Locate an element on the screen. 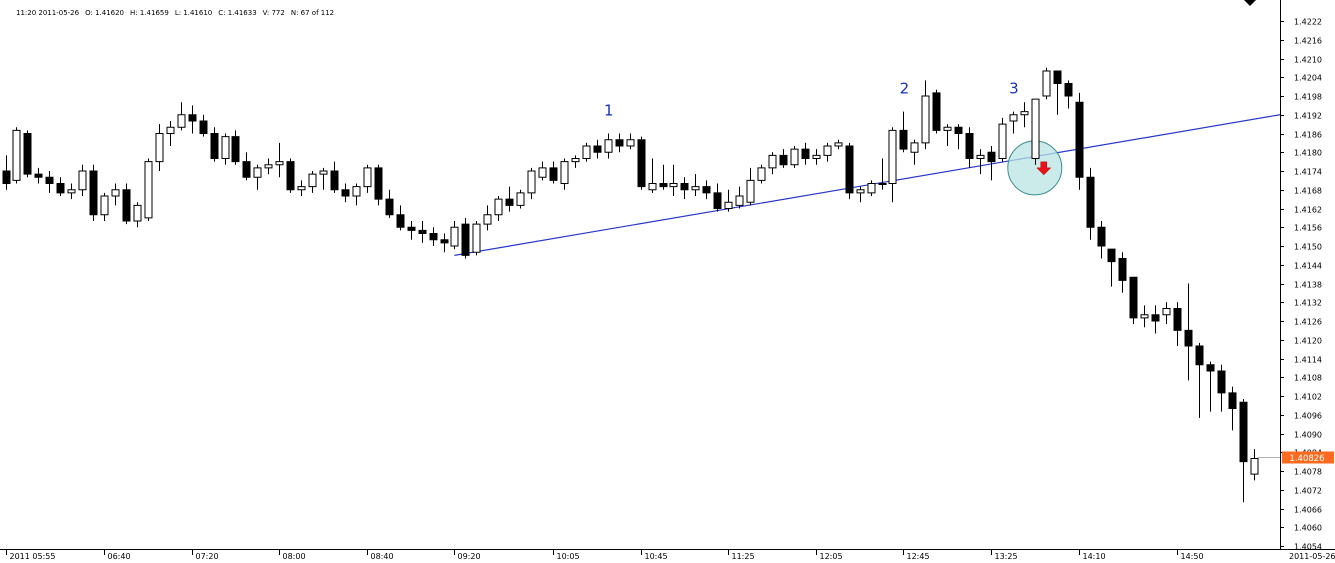  info-high: H: 1.41659 is located at coordinates (149, 13).